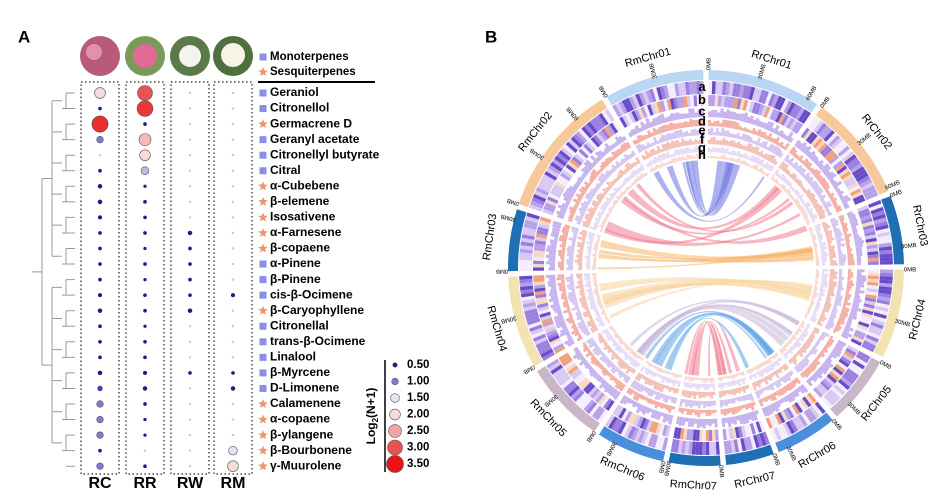 The height and width of the screenshot is (502, 931). What do you see at coordinates (395, 381) in the screenshot?
I see `legend-bubble` at bounding box center [395, 381].